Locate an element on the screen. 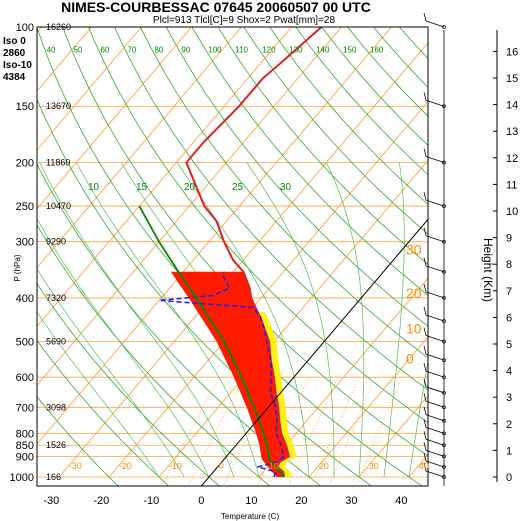 This screenshot has height=521, width=521. height-tick-label: 1 is located at coordinates (509, 451).